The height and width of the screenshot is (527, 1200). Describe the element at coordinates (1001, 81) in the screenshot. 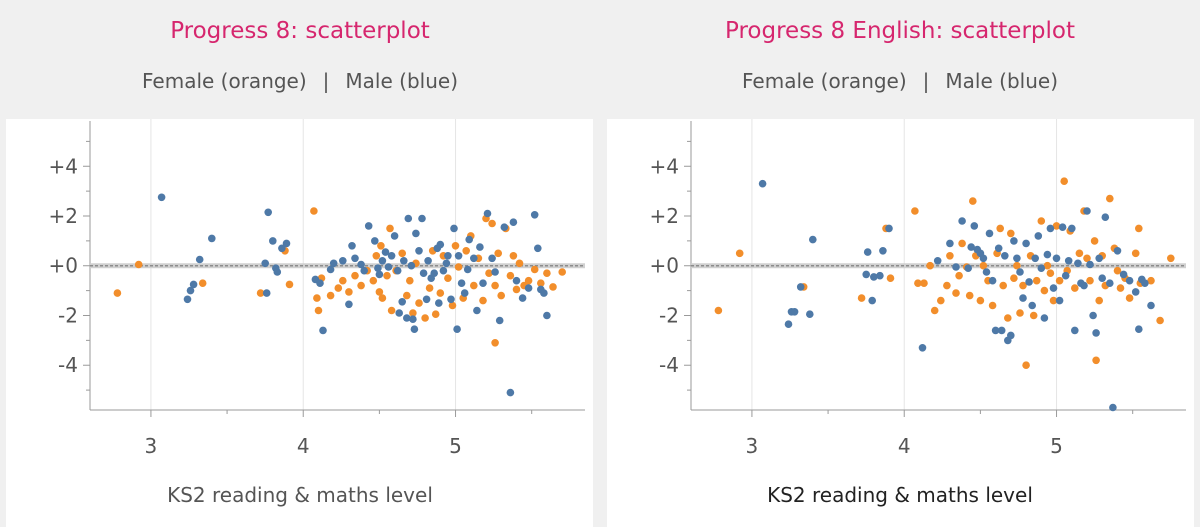

I see `legend-male: Male (blue)` at that location.